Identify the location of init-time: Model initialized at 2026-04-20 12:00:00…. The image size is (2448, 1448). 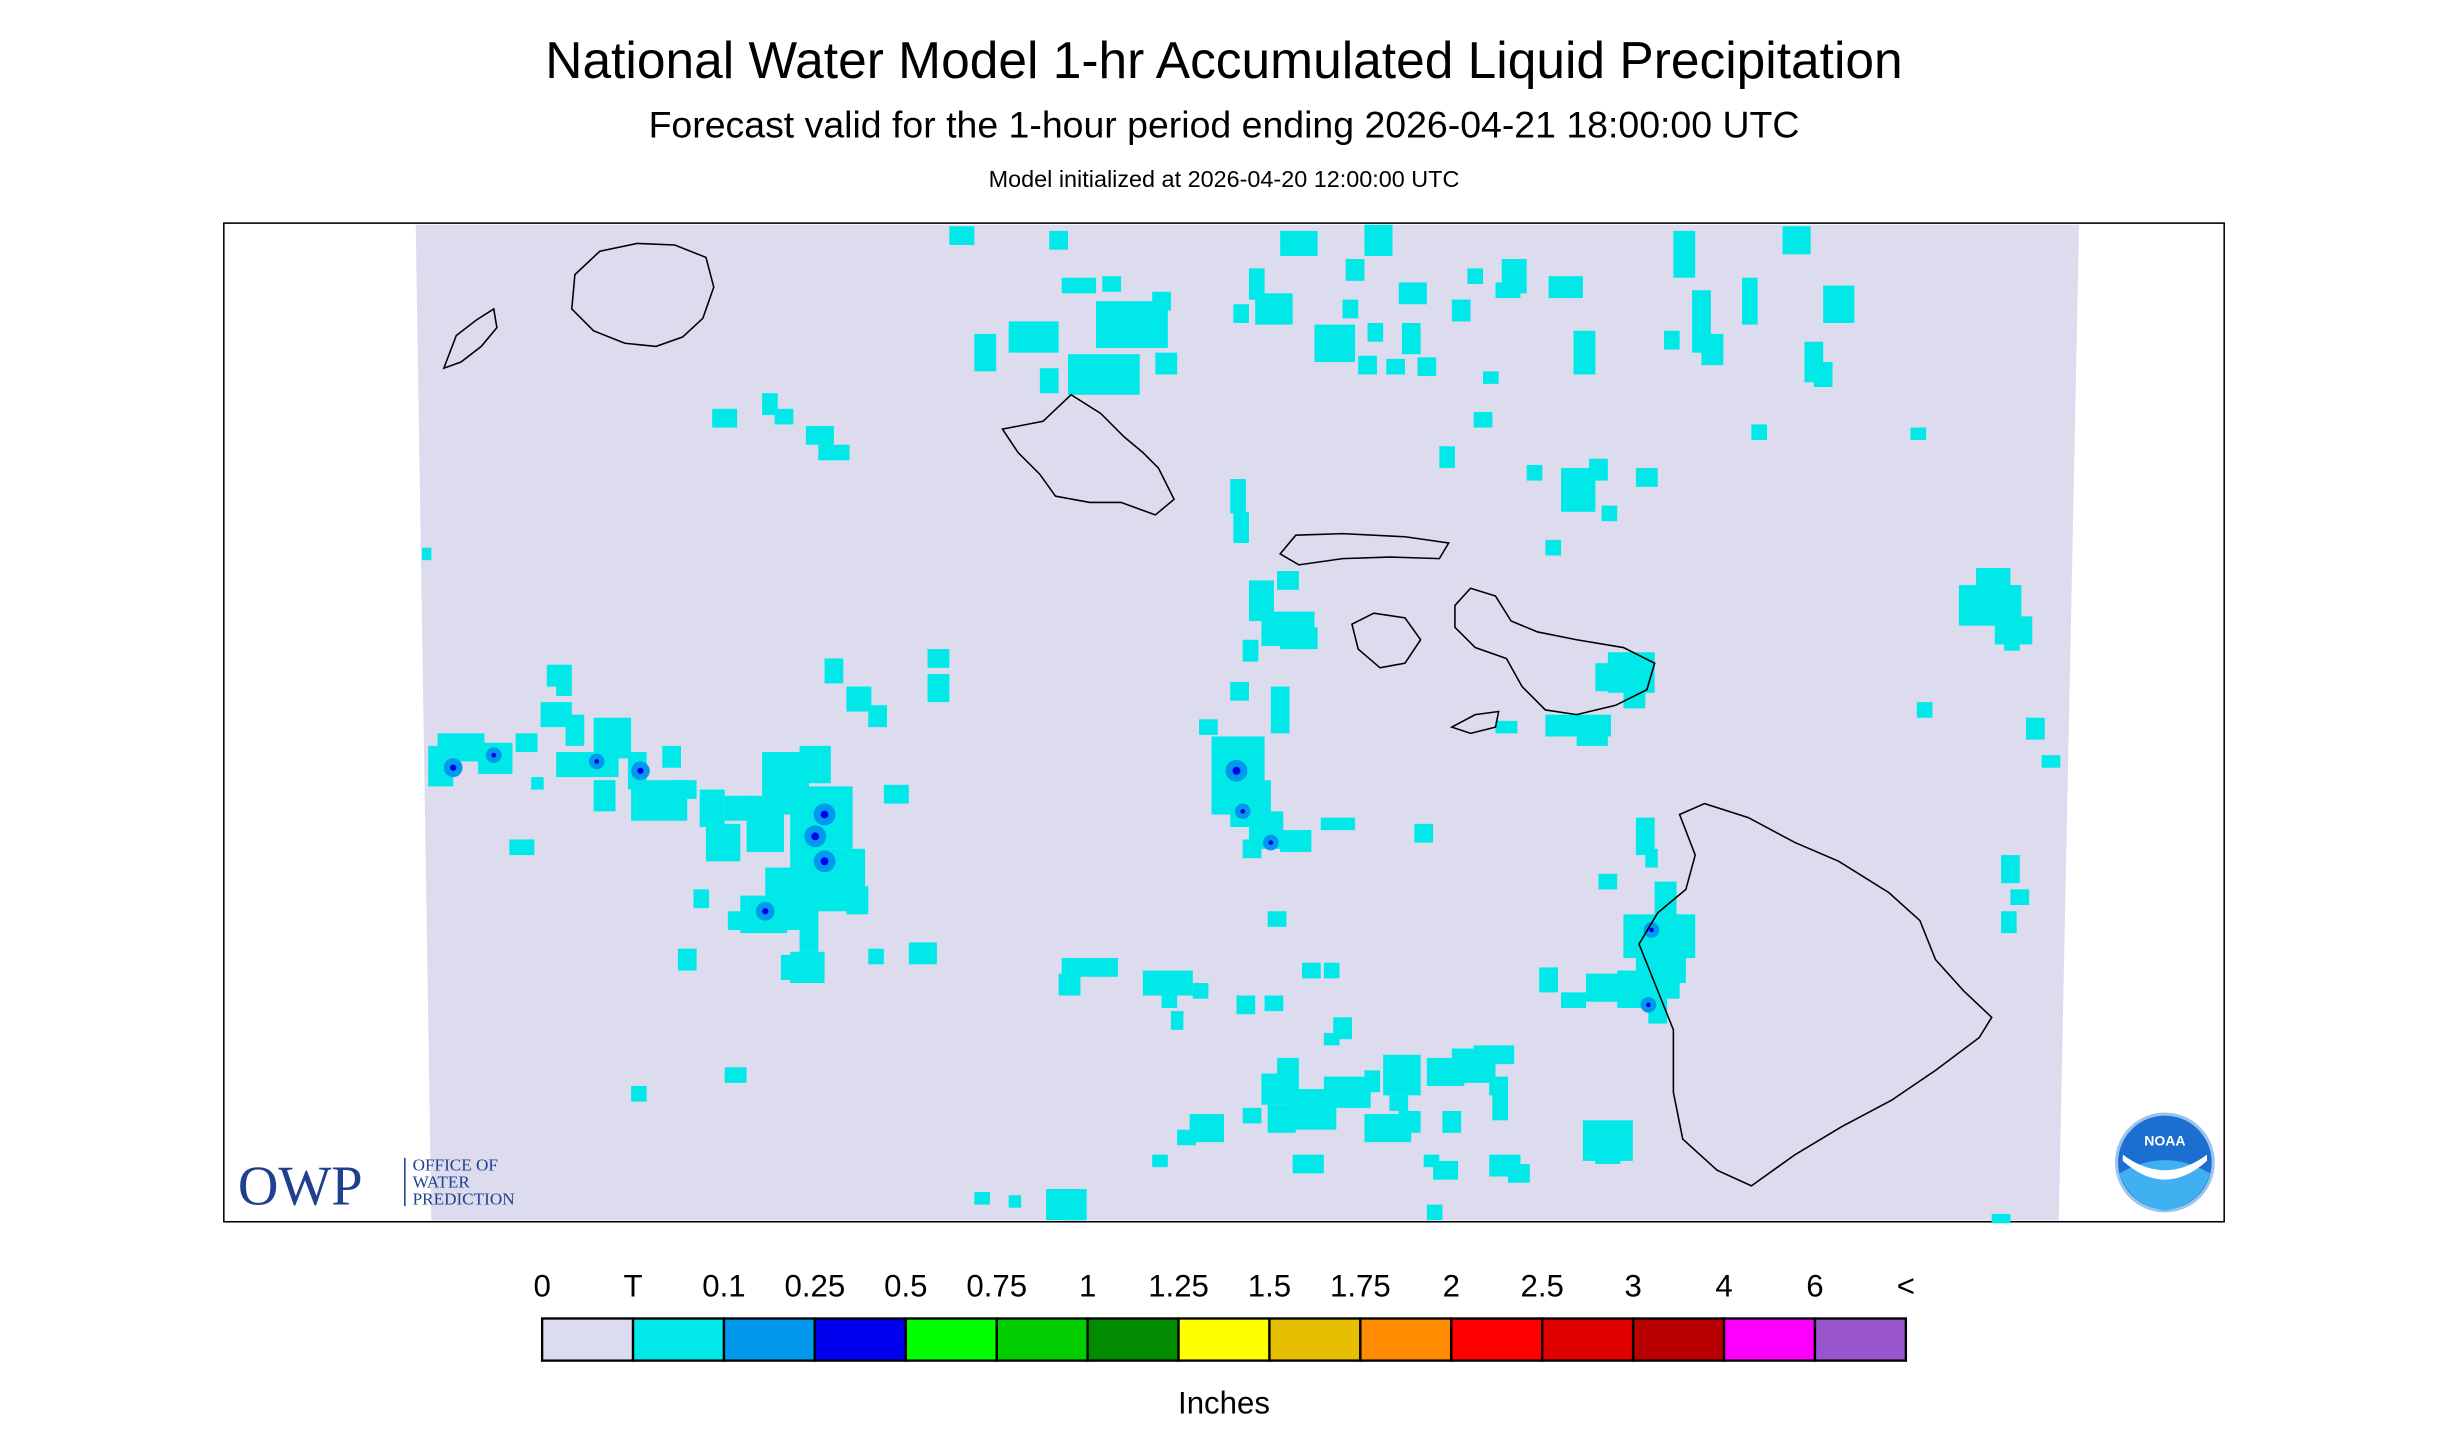
(1224, 179).